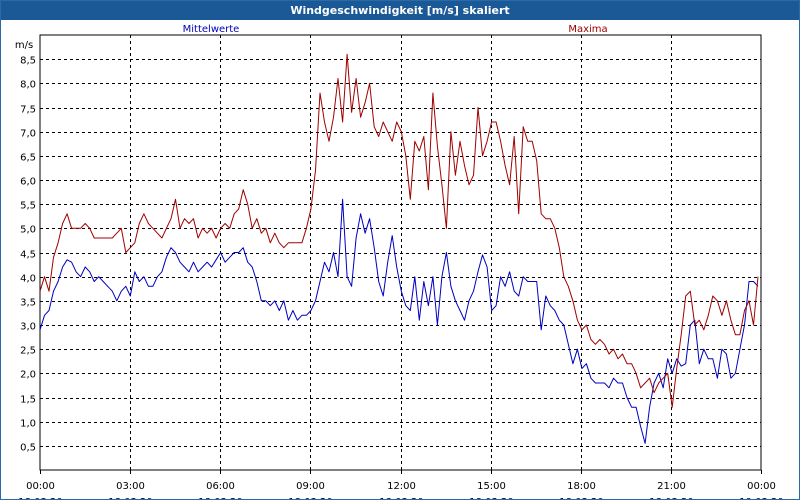 This screenshot has height=500, width=800. I want to click on y-tick-label: 0,5, so click(28, 448).